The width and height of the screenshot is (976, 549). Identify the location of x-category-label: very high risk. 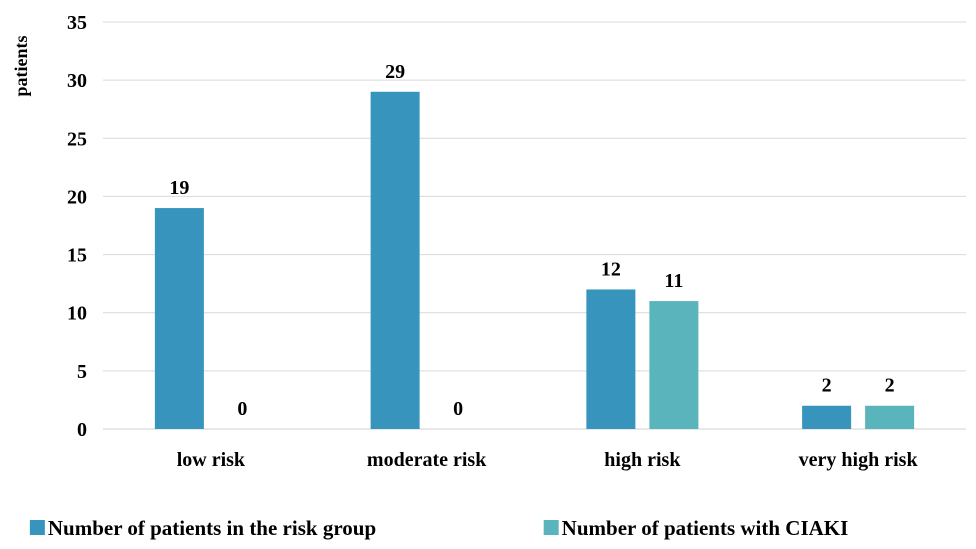
(859, 460).